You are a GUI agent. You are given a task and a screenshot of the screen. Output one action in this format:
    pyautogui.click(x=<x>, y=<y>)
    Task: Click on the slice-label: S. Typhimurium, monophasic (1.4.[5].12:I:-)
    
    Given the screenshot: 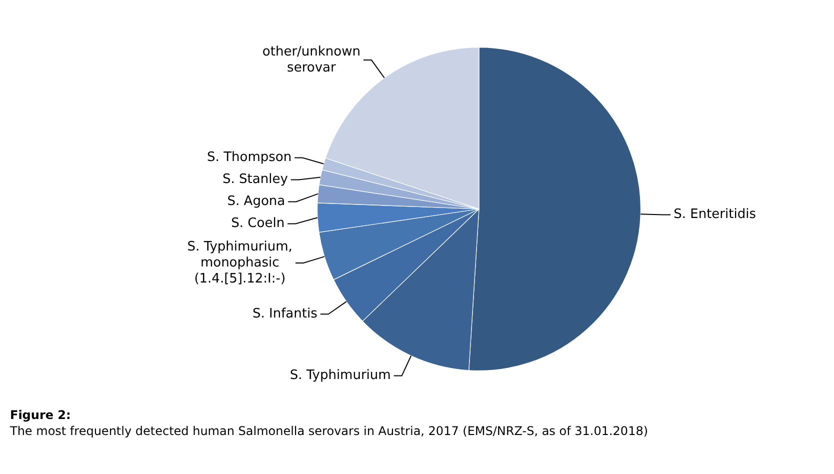 What is the action you would take?
    pyautogui.click(x=239, y=262)
    